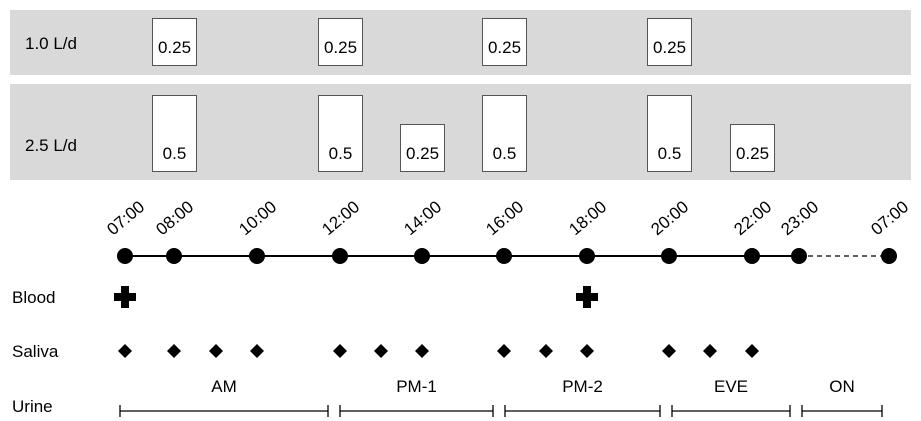  I want to click on urine-period-label: PM-2, so click(582, 386).